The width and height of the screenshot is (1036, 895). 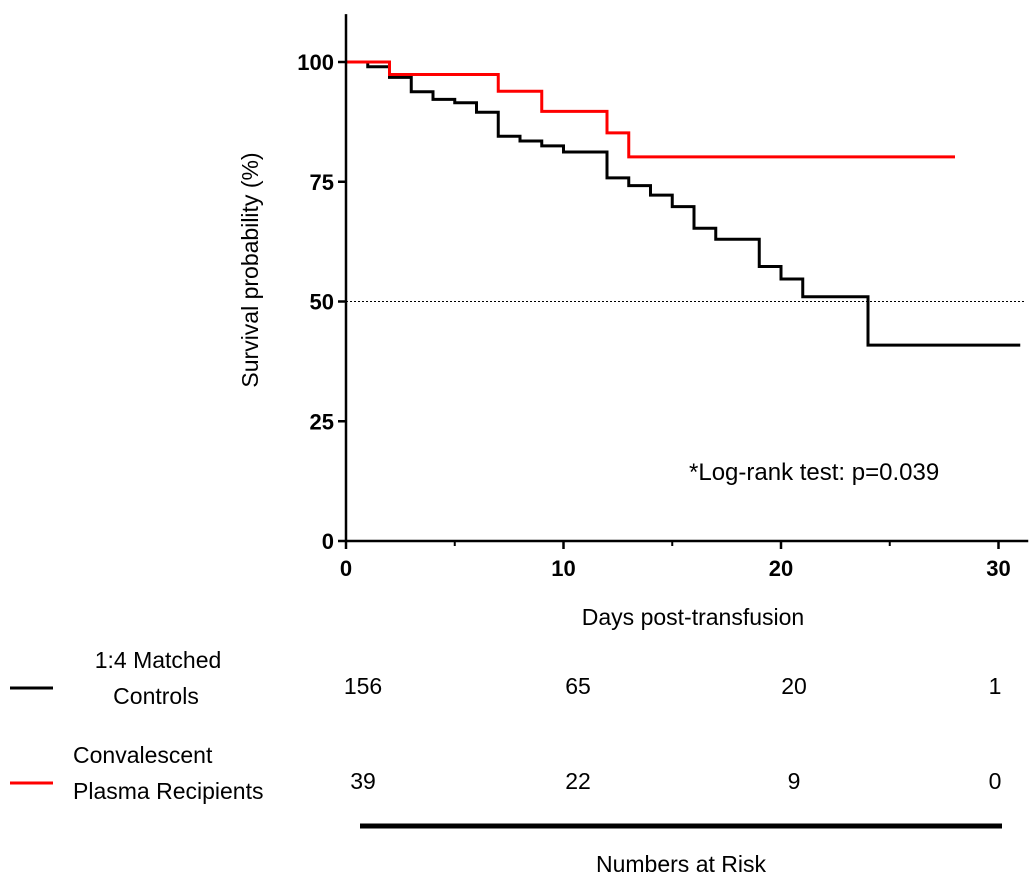 What do you see at coordinates (363, 686) in the screenshot?
I see `matched-controls-risk-count: 156` at bounding box center [363, 686].